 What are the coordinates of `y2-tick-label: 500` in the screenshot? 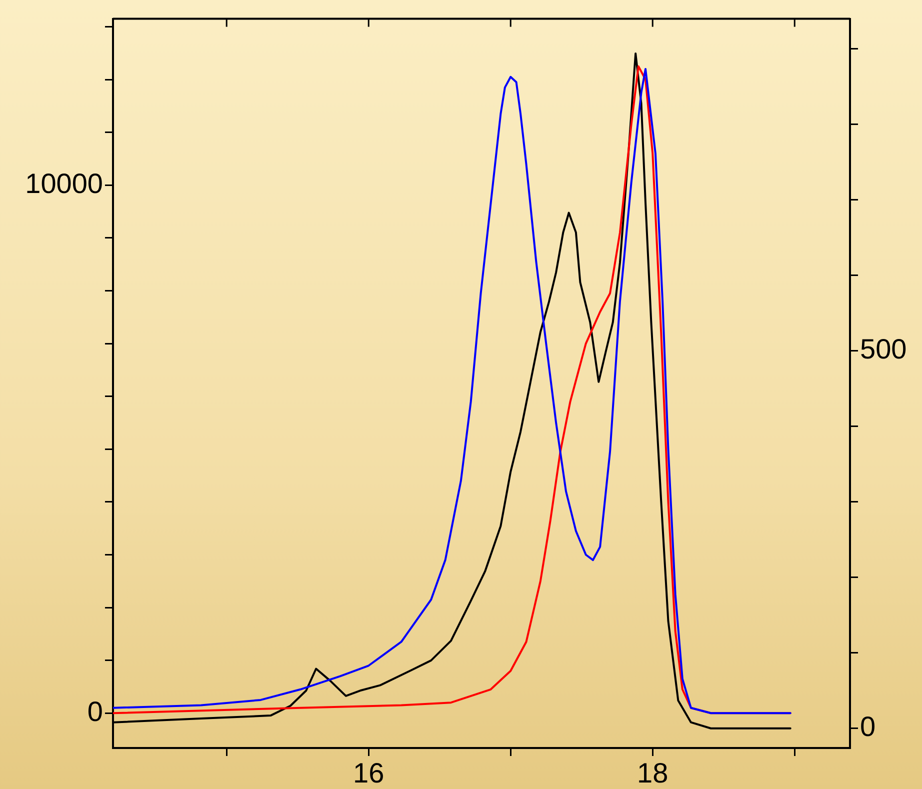 It's located at (883, 349).